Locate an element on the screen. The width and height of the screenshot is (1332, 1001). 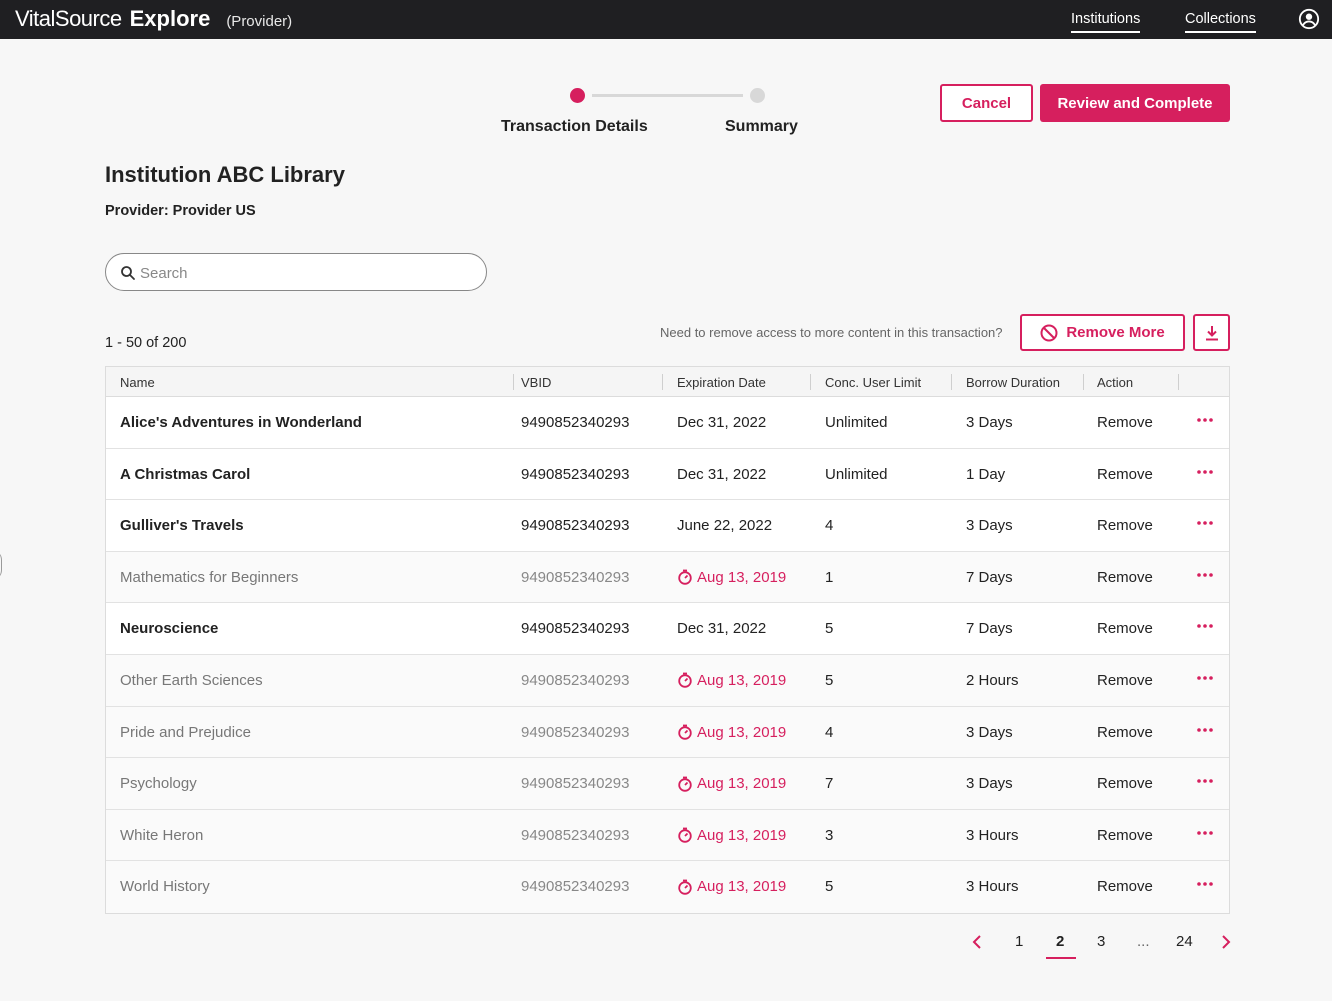
download-button is located at coordinates (1211, 332).